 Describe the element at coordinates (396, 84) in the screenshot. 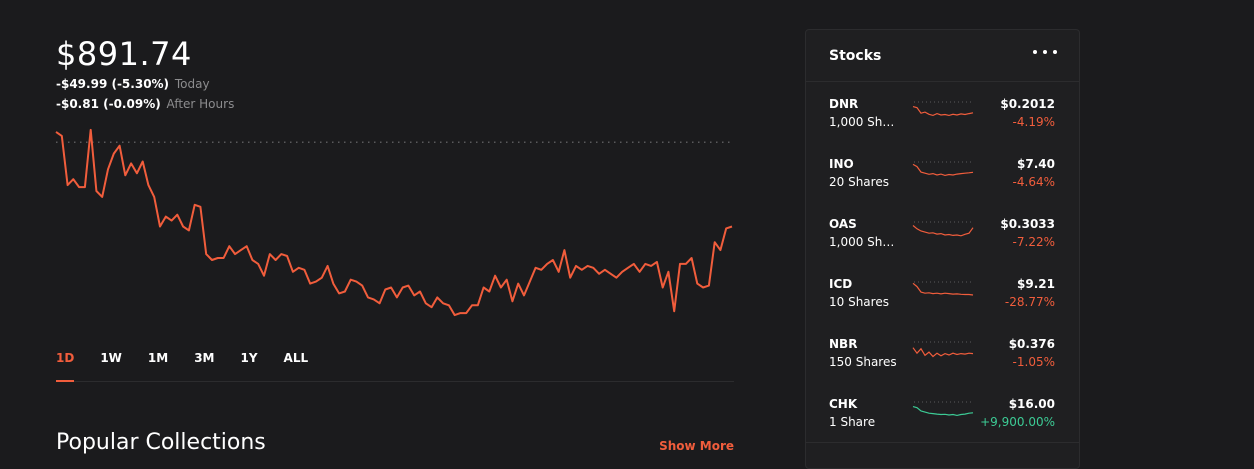

I see `today-change-line: -$49.99 (-5.30%) Today` at that location.